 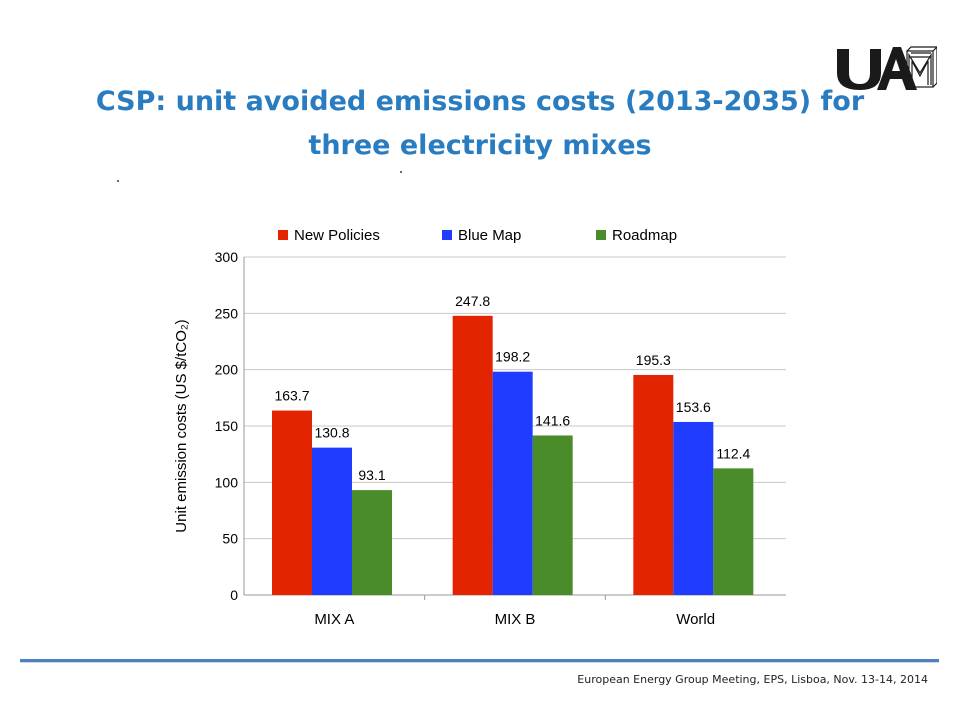 What do you see at coordinates (227, 426) in the screenshot?
I see `y-tick-label: 150` at bounding box center [227, 426].